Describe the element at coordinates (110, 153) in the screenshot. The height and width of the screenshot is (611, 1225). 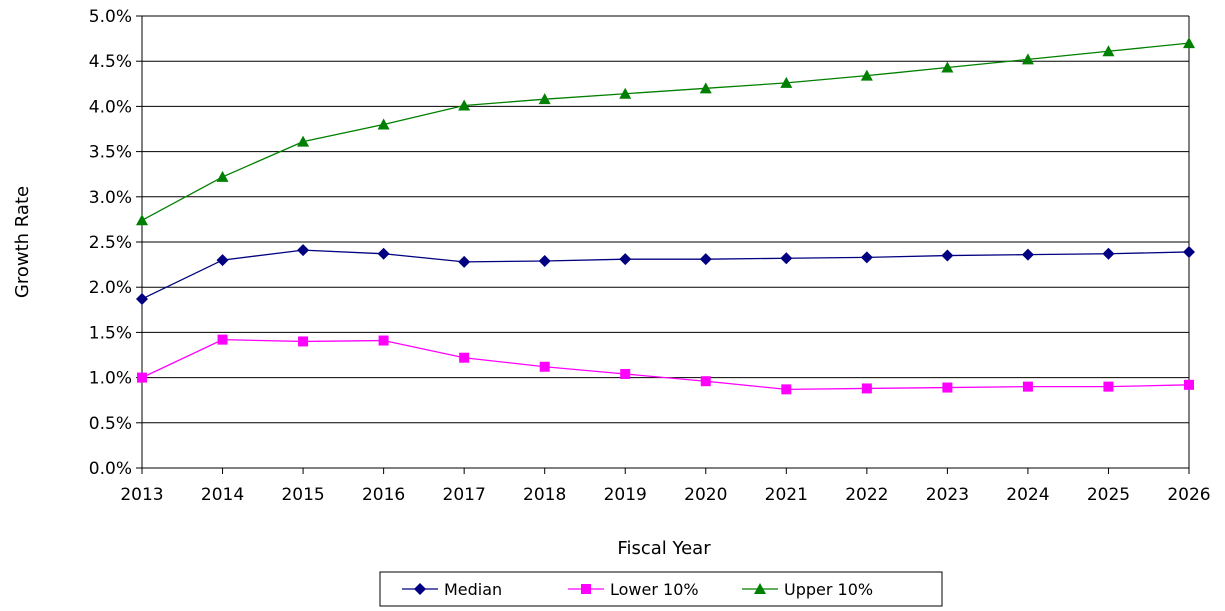
I see `y-tick-label: 3.5%` at that location.